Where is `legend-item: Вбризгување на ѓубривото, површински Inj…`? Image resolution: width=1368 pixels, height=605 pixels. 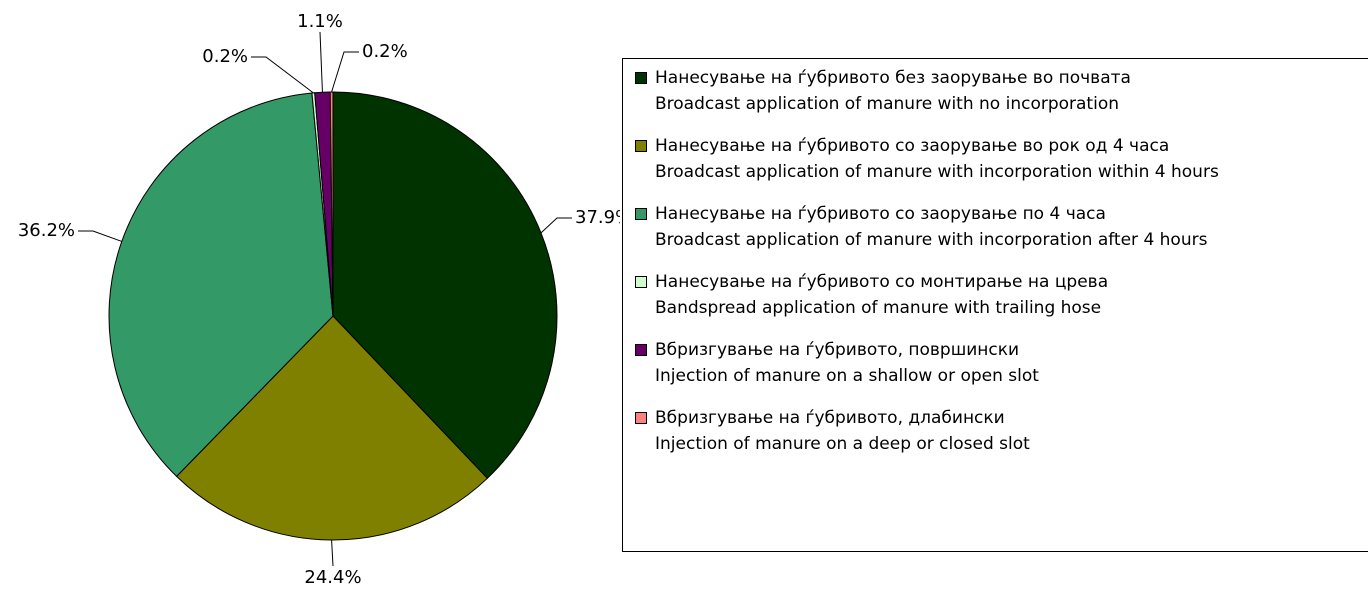
legend-item: Вбризгување на ѓубривото, површински Inj… is located at coordinates (1001, 363).